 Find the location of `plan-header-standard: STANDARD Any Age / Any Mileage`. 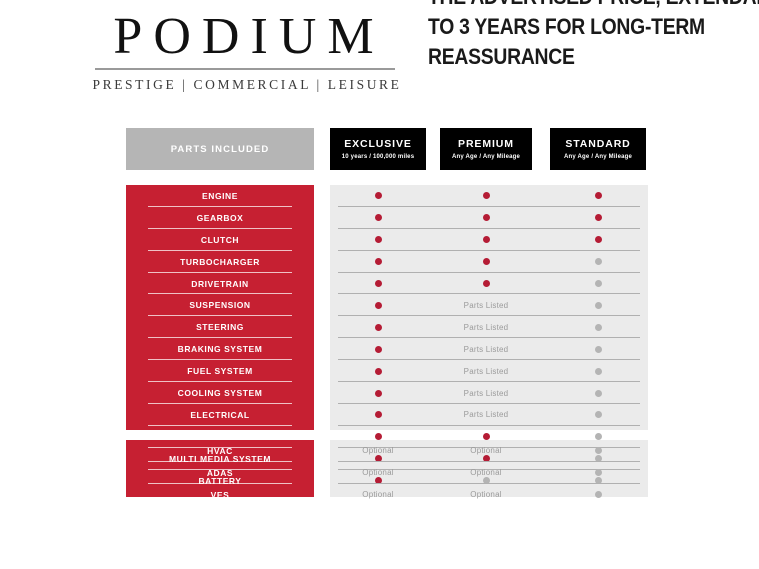

plan-header-standard: STANDARD Any Age / Any Mileage is located at coordinates (598, 149).